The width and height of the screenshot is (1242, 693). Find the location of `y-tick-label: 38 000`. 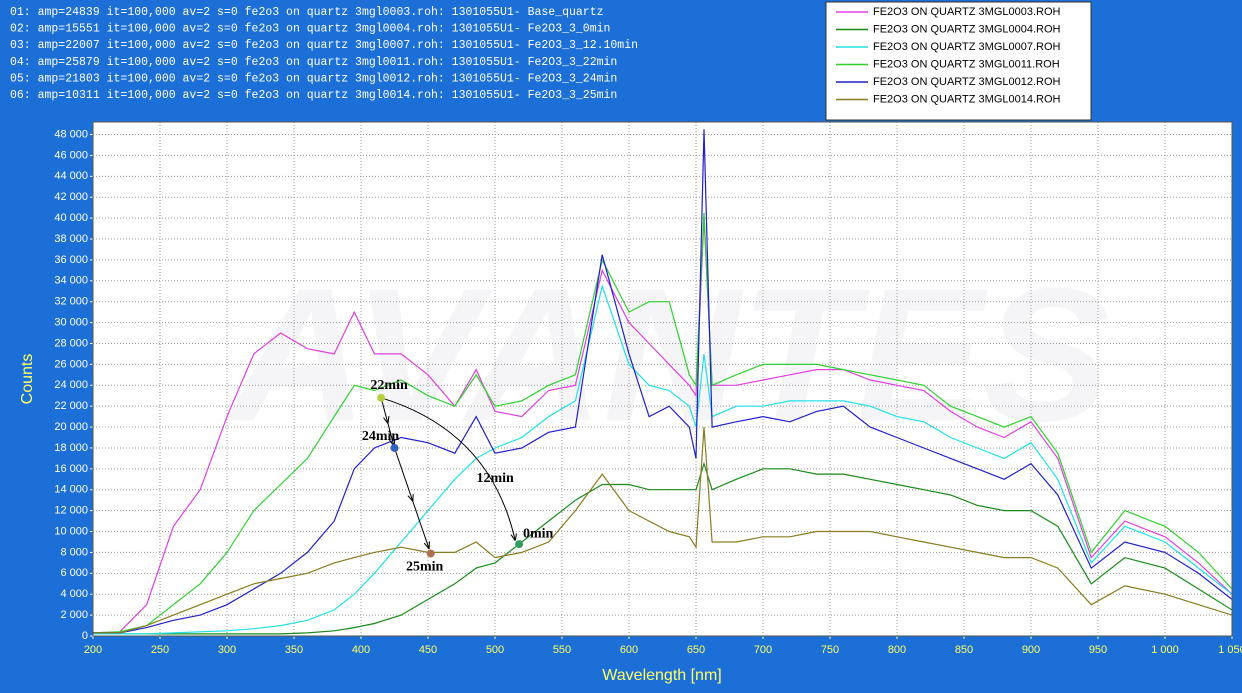

y-tick-label: 38 000 is located at coordinates (71, 239).